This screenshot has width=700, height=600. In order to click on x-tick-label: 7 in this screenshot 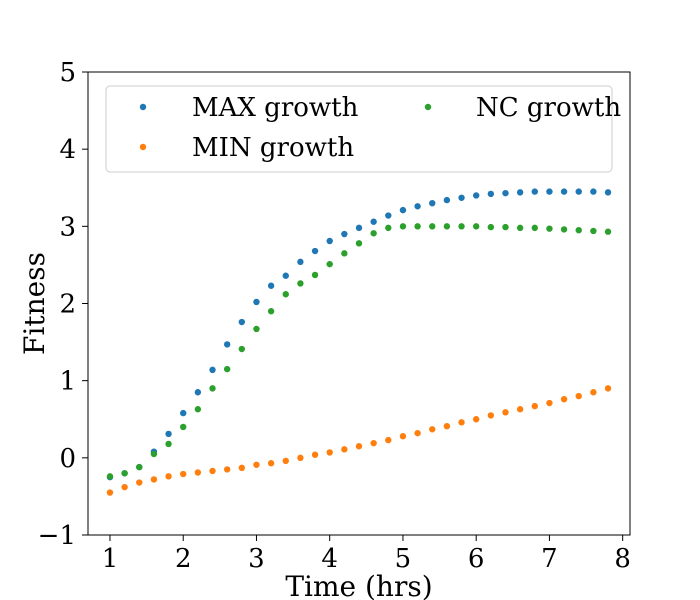, I will do `click(549, 559)`.